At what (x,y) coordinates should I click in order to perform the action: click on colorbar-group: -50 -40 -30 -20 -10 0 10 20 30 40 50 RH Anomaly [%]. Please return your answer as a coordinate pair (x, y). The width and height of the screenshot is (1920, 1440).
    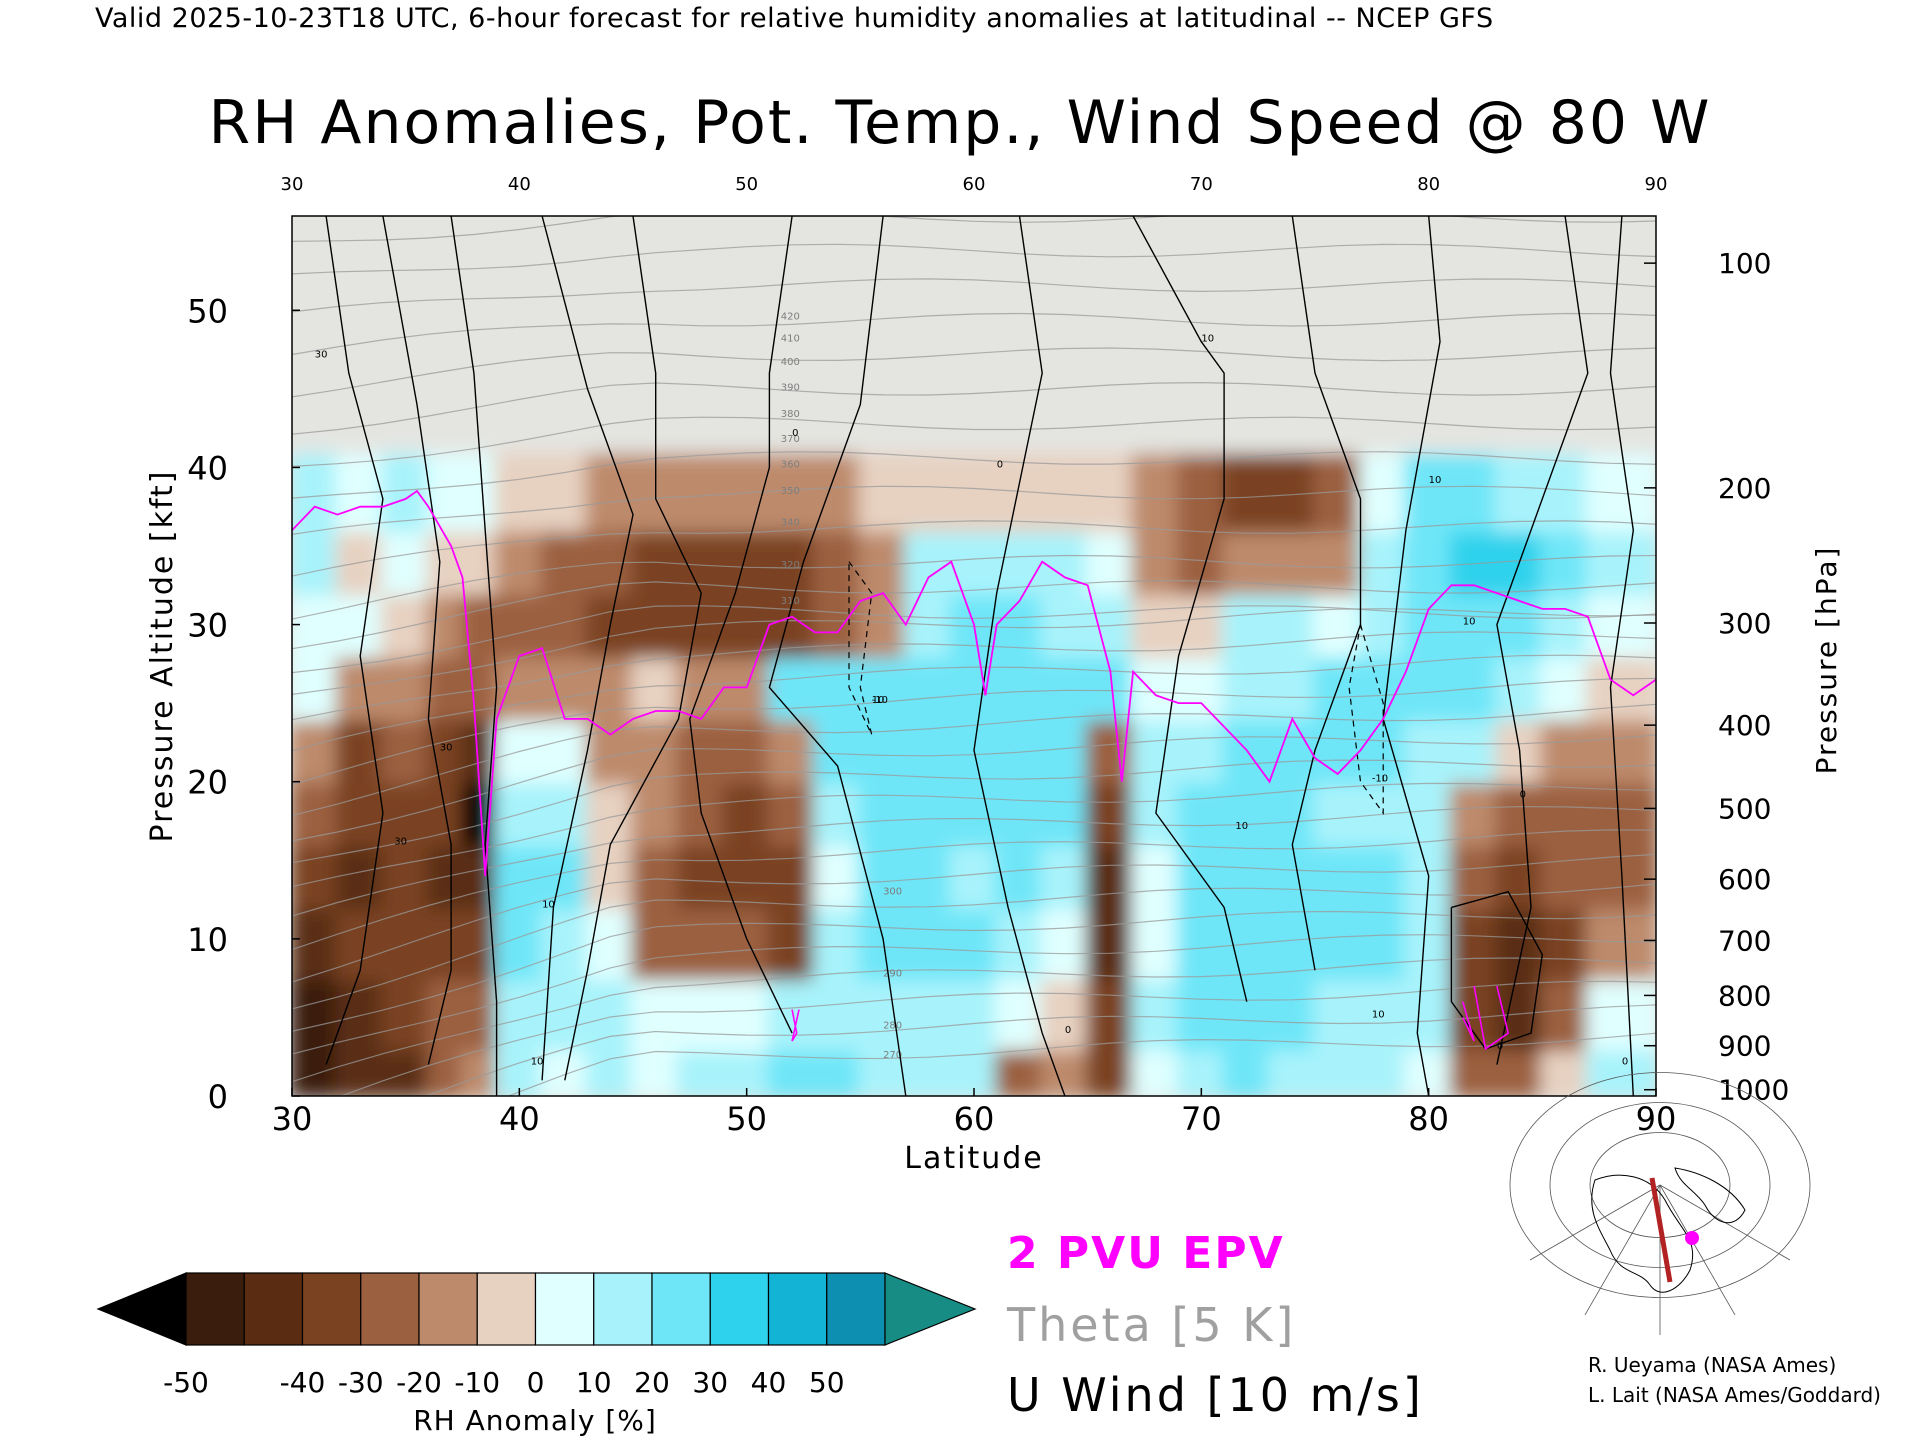
    Looking at the image, I should click on (536, 1354).